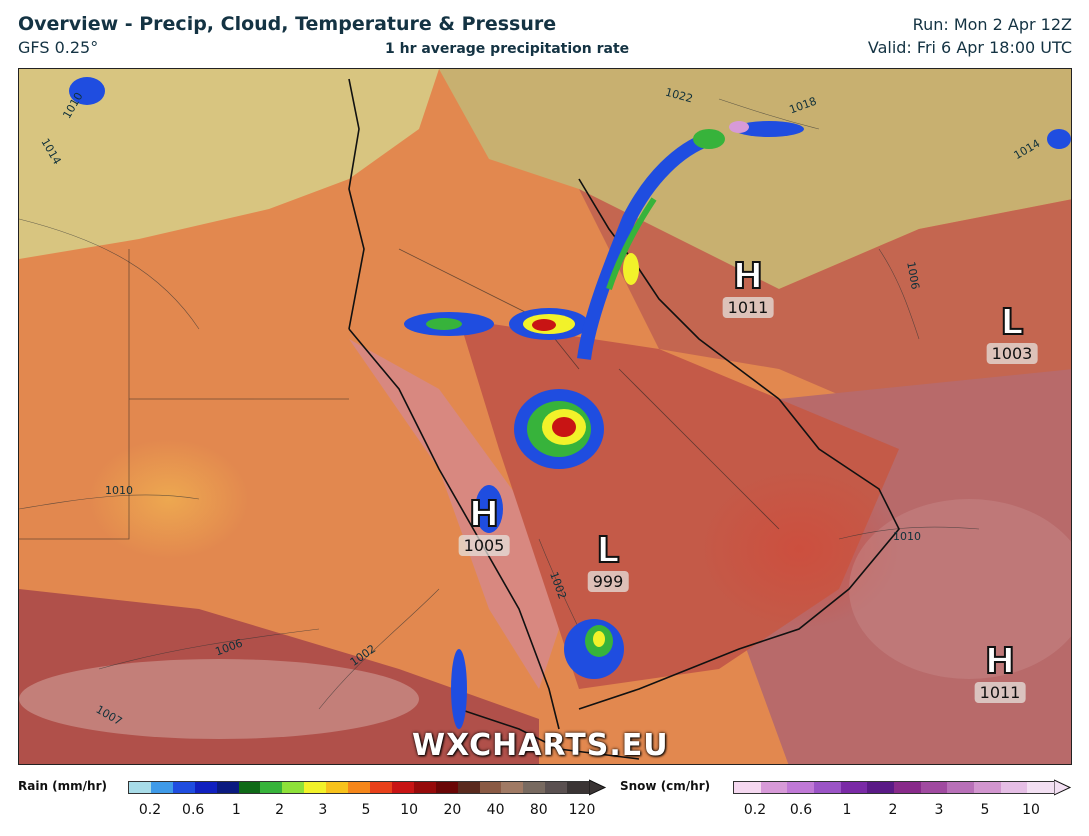  I want to click on mediterranean-region, so click(229, 164).